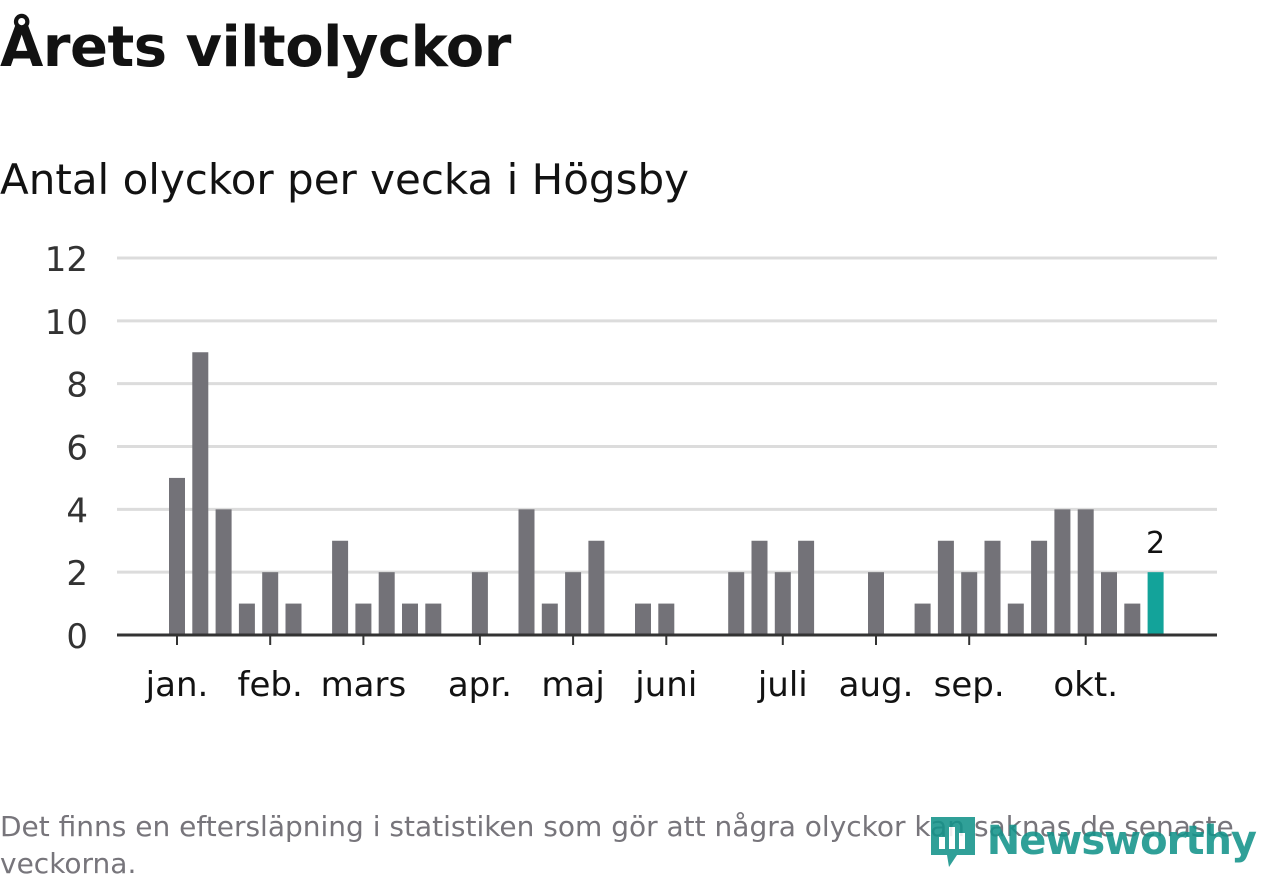 This screenshot has width=1262, height=882. What do you see at coordinates (572, 685) in the screenshot?
I see `x-tick-label: maj` at bounding box center [572, 685].